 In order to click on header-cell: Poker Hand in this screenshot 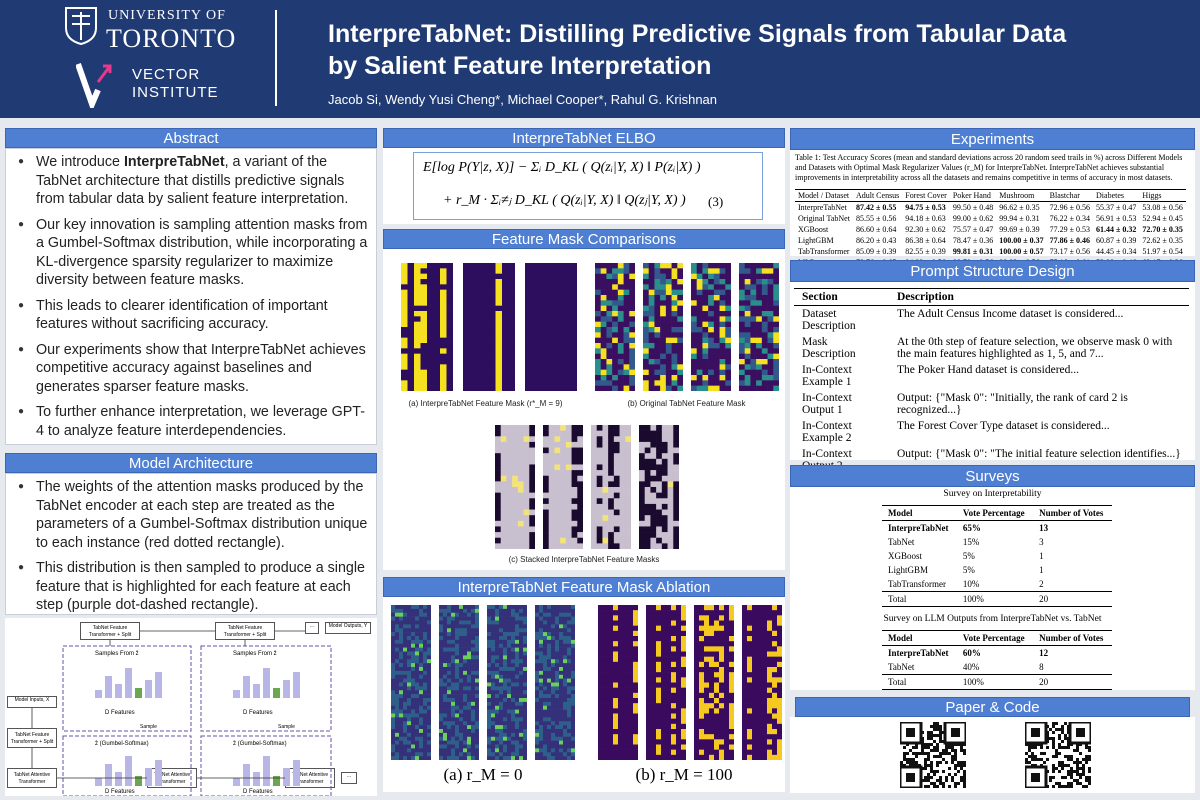, I will do `click(971, 195)`.